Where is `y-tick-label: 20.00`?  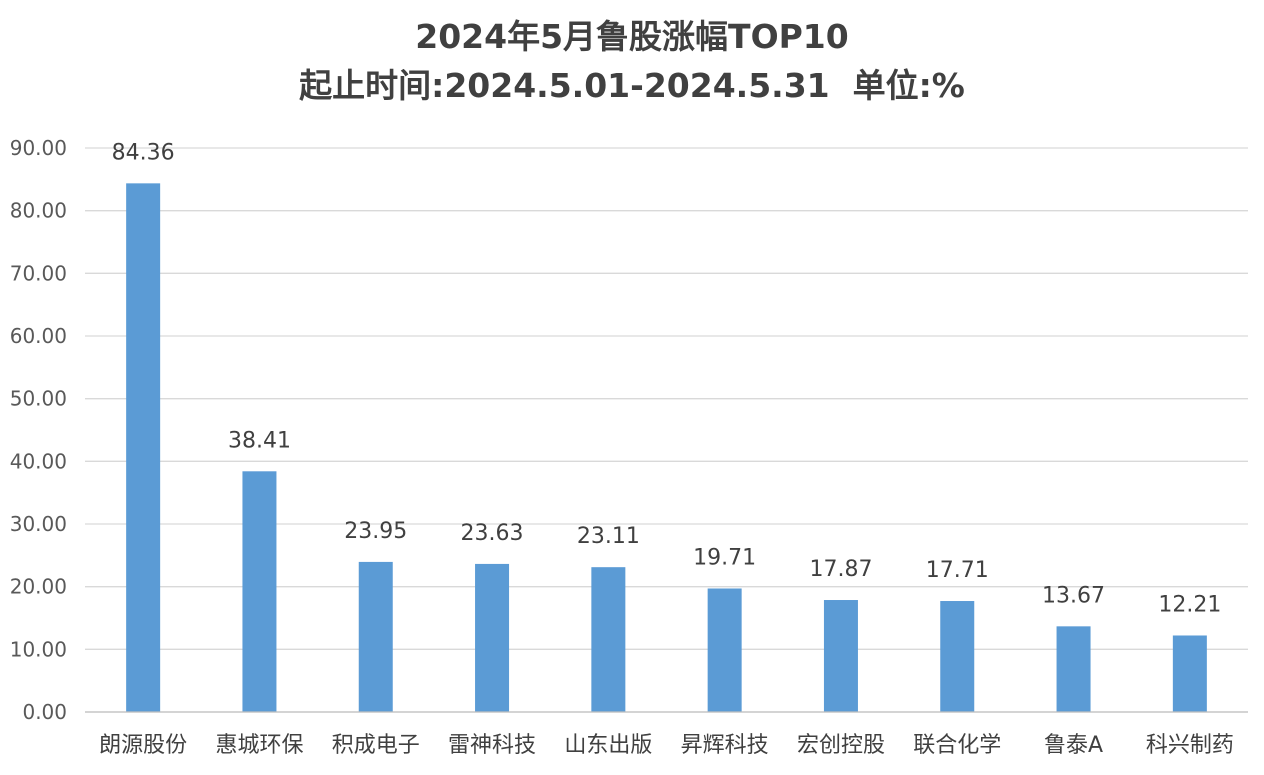 y-tick-label: 20.00 is located at coordinates (38, 587).